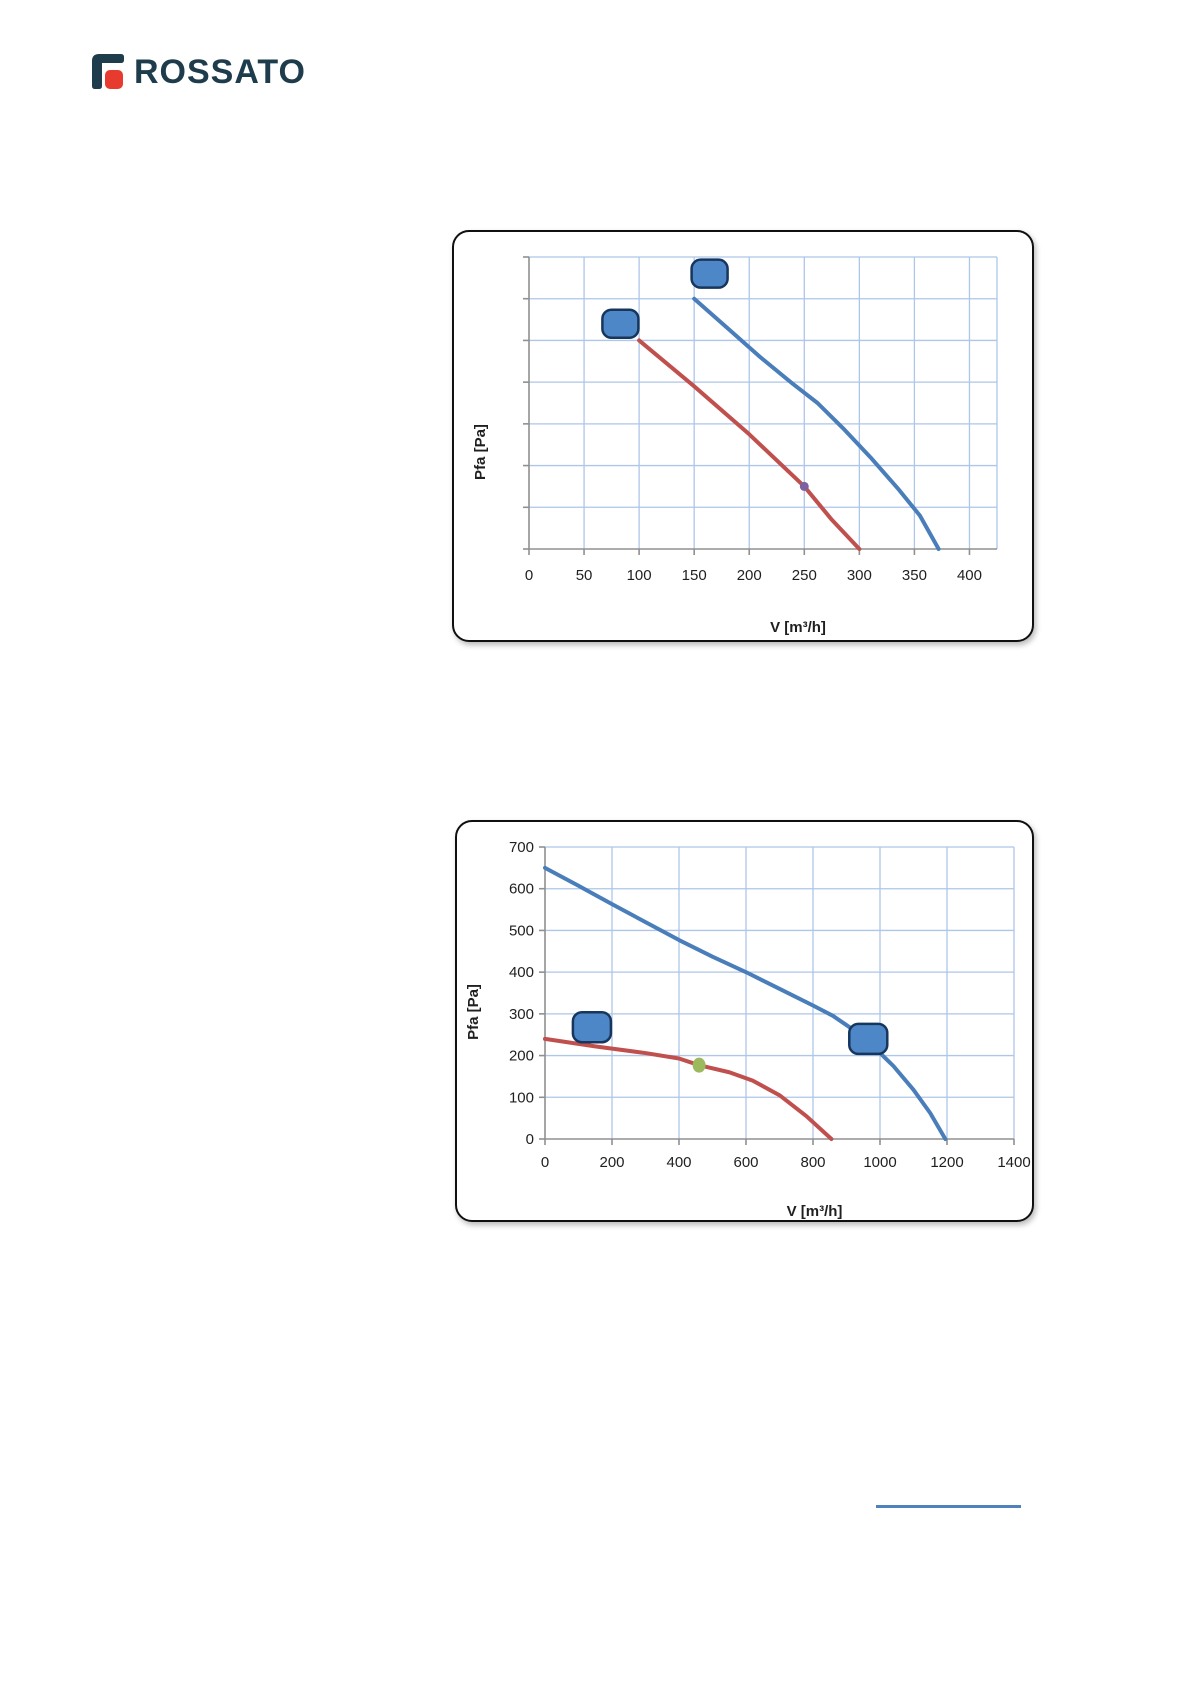 The width and height of the screenshot is (1190, 1684). Describe the element at coordinates (812, 1162) in the screenshot. I see `x-tick-label: 800` at that location.